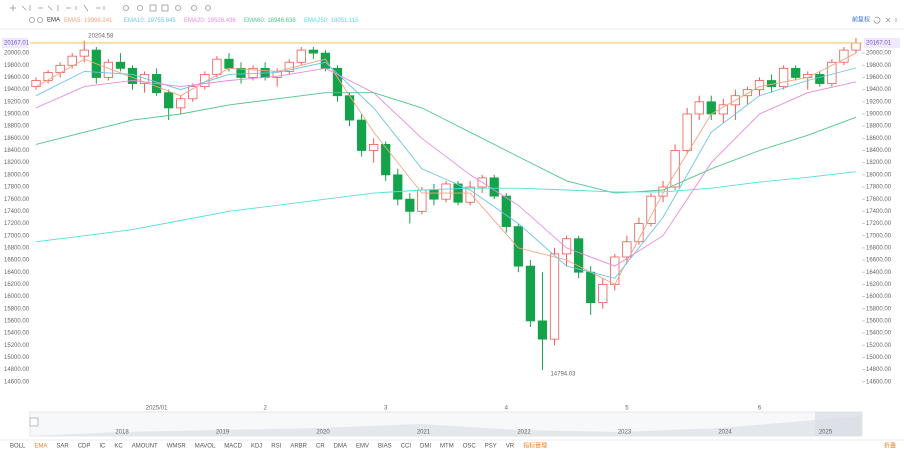  Describe the element at coordinates (879, 44) in the screenshot. I see `last-price-label: 20167.01` at that location.